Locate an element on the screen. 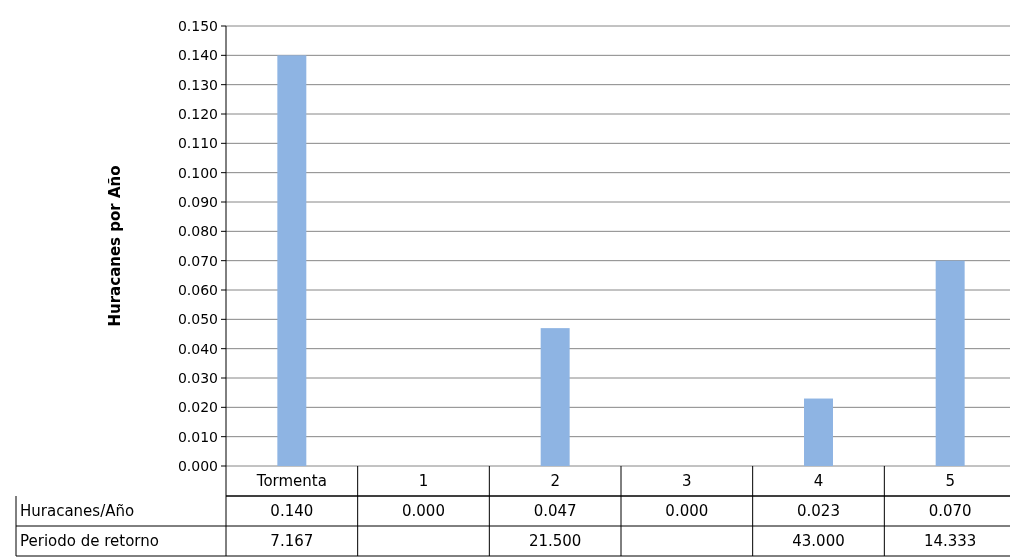 Image resolution: width=1010 pixels, height=558 pixels. text: 21.500 is located at coordinates (555, 541).